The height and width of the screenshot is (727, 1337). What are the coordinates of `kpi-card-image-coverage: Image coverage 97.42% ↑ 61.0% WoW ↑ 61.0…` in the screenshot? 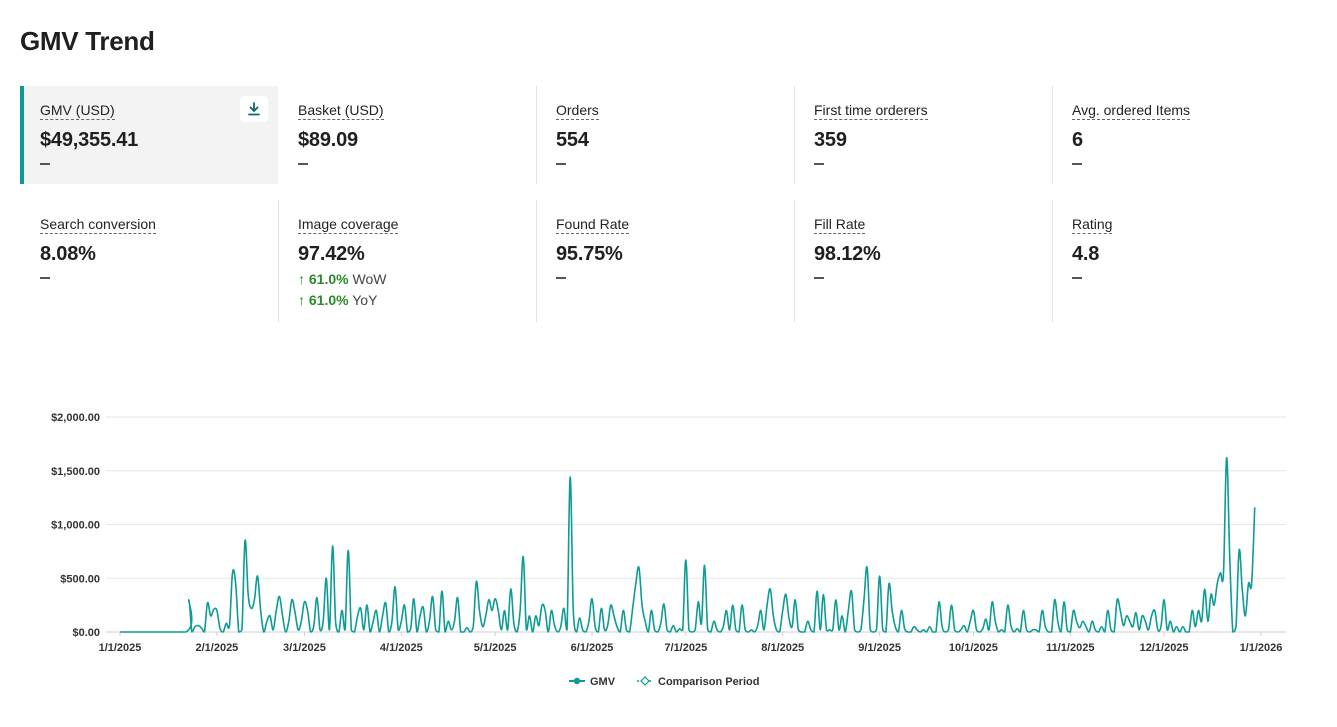 It's located at (407, 261).